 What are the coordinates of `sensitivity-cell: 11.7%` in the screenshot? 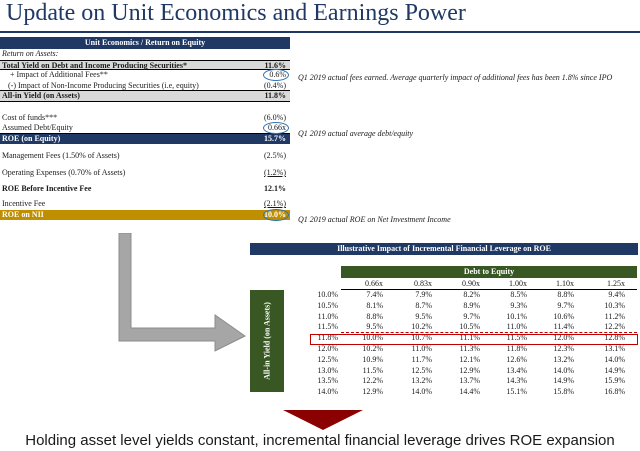 It's located at (421, 359).